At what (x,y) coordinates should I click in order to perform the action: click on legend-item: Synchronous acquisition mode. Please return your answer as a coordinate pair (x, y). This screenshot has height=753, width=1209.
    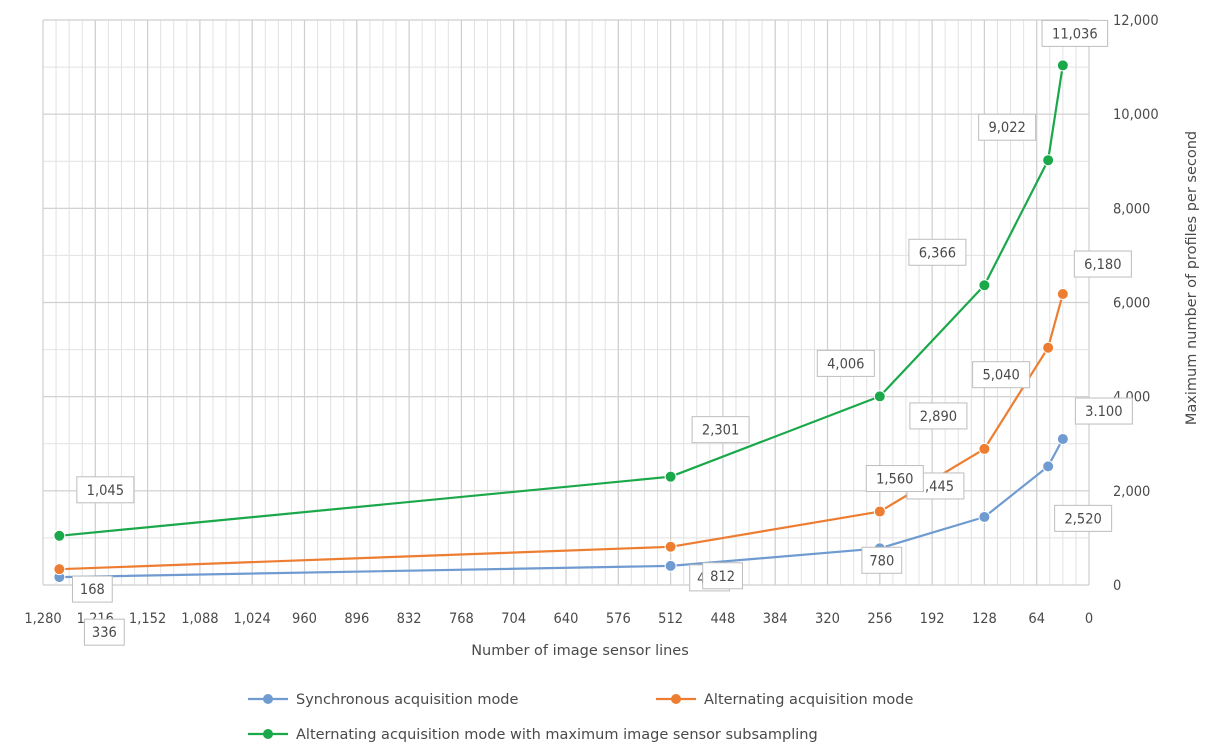
    Looking at the image, I should click on (383, 700).